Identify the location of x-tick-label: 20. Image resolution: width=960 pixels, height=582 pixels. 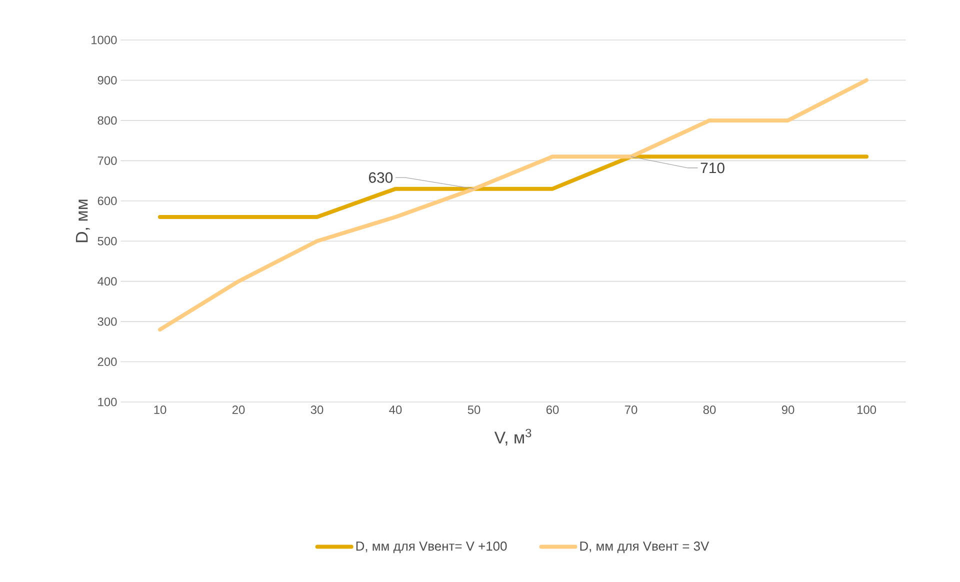
(238, 410).